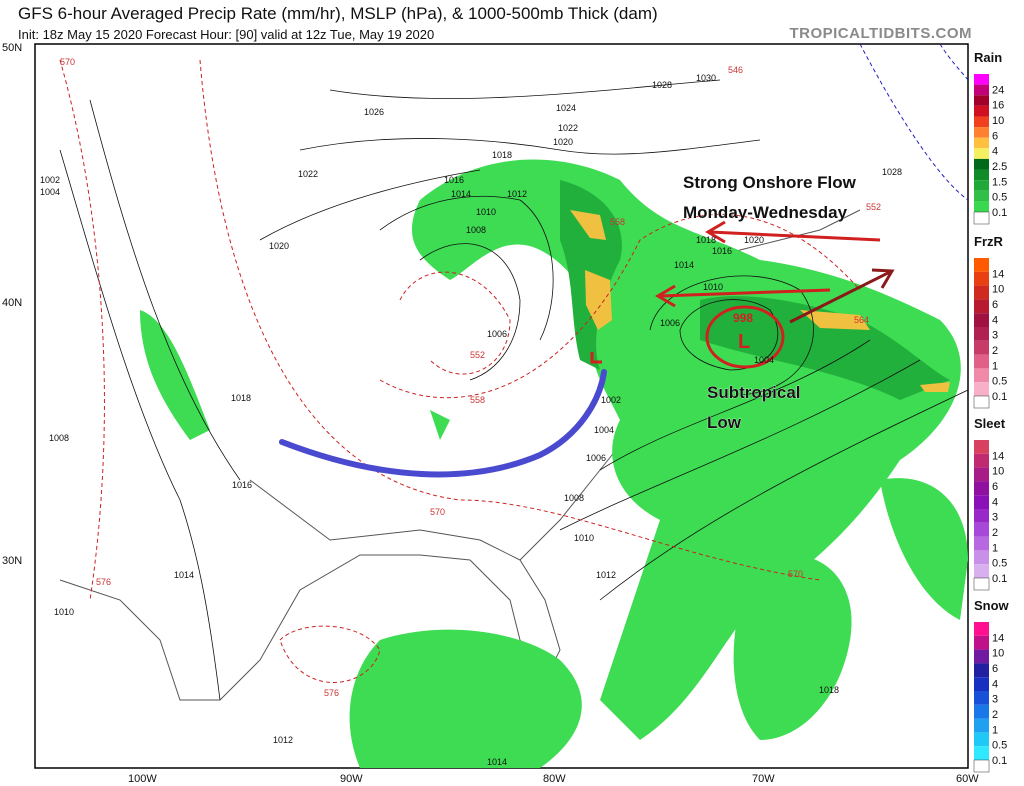 The width and height of the screenshot is (1024, 786). I want to click on brand-logo: TROPICALTIDBITS.COM, so click(880, 33).